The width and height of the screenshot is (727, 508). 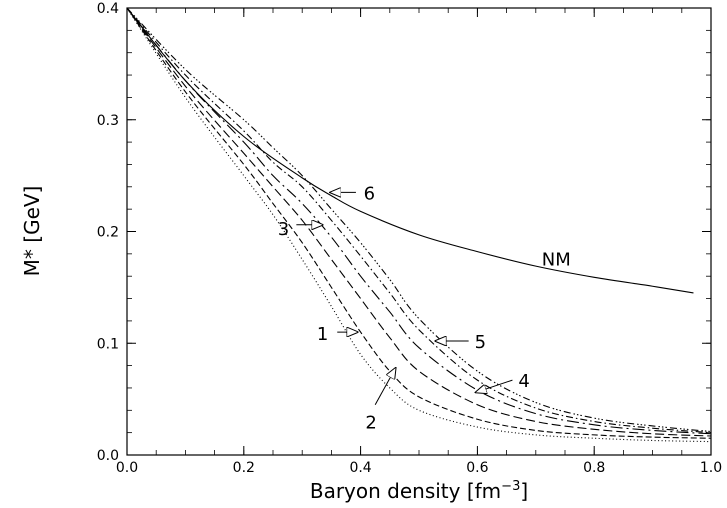 I want to click on x-axis-title-main: Baryon density [fm, so click(x=405, y=491).